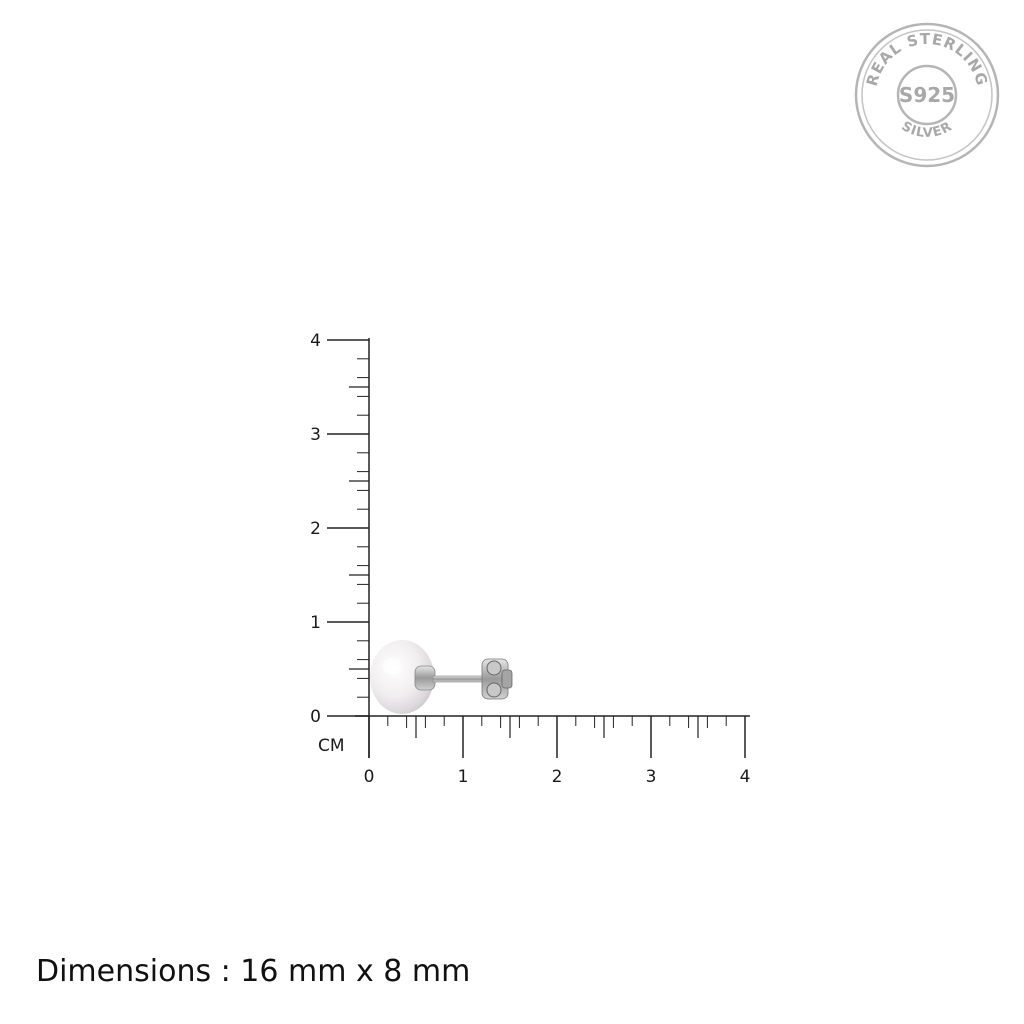 This screenshot has width=1024, height=1024. I want to click on y-tick-label: 1, so click(315, 623).